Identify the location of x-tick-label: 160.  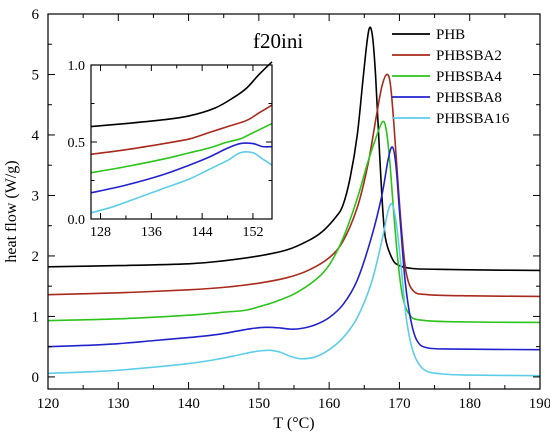
(329, 404).